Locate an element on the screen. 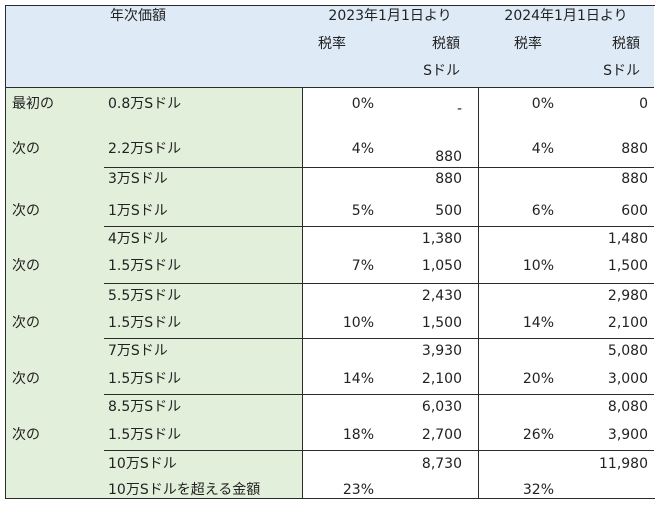  rate-2023-cell: 0% is located at coordinates (362, 104).